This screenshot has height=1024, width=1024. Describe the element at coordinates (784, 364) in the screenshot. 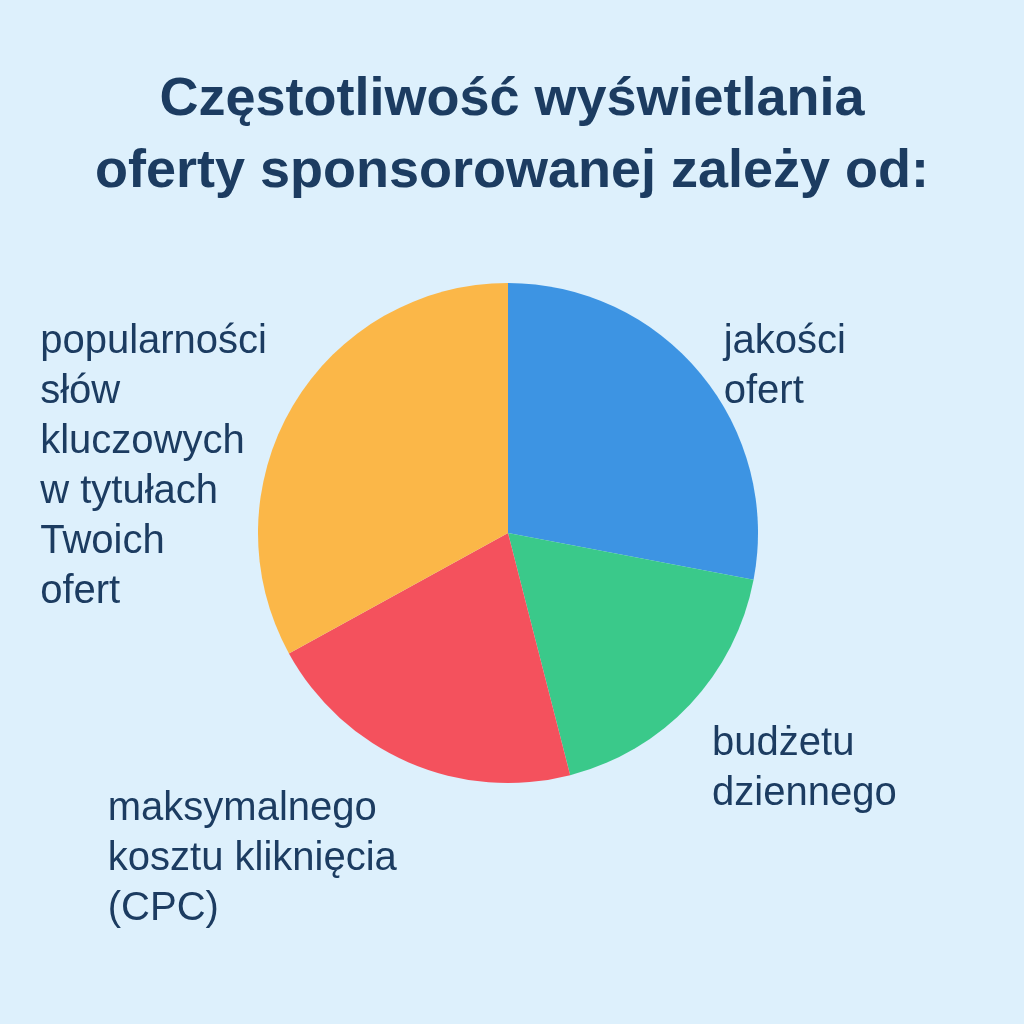

I see `slice-label: jakości ofert` at that location.